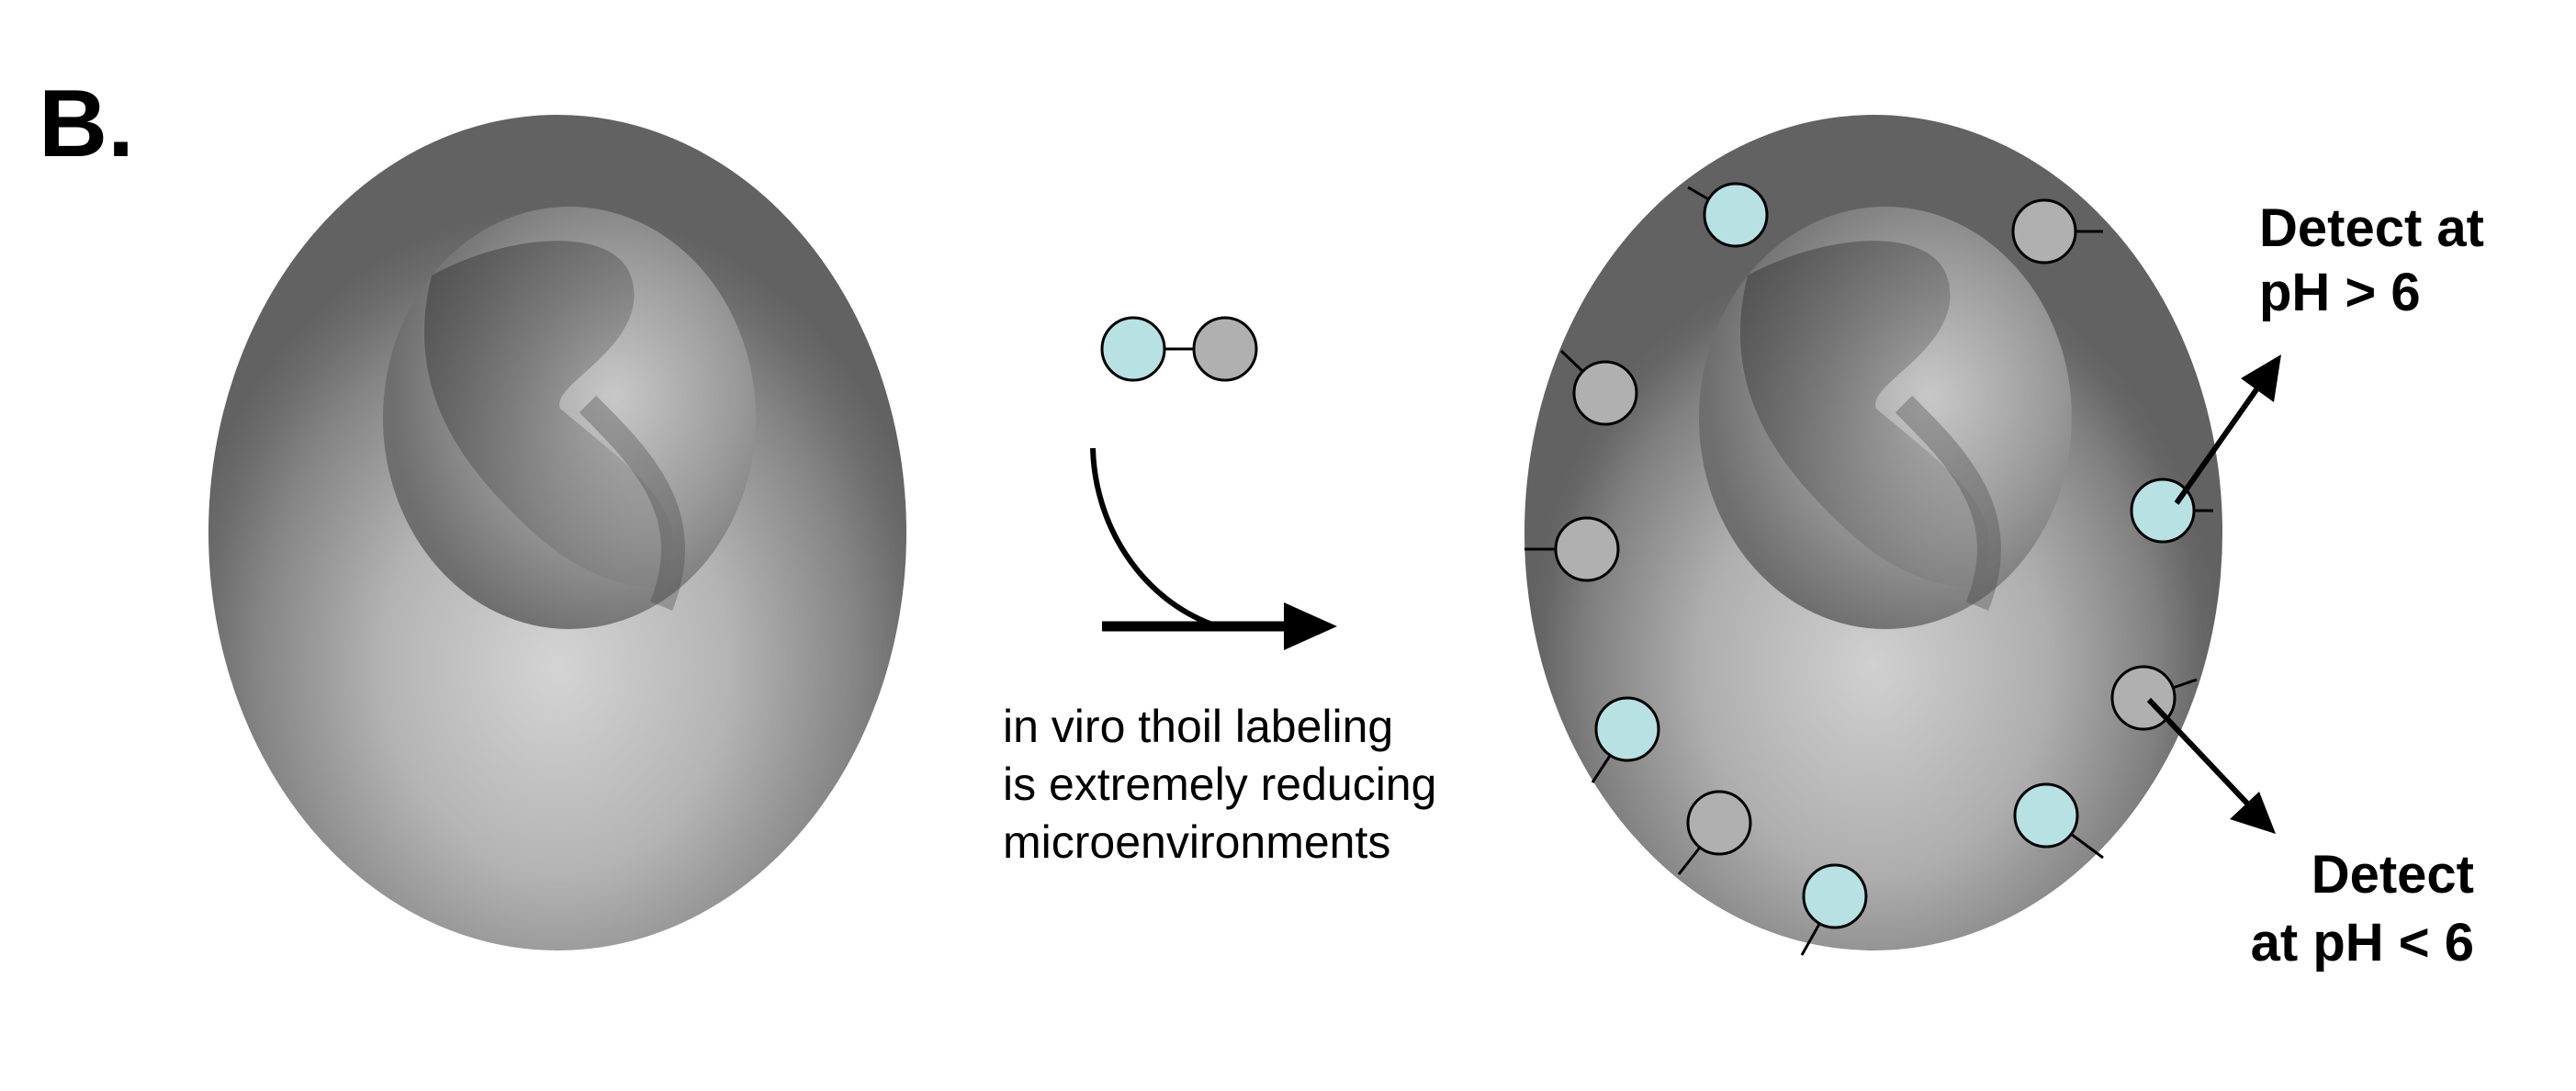 The width and height of the screenshot is (2576, 1091). I want to click on detect-low-label: Detect at pH < 6, so click(2362, 909).